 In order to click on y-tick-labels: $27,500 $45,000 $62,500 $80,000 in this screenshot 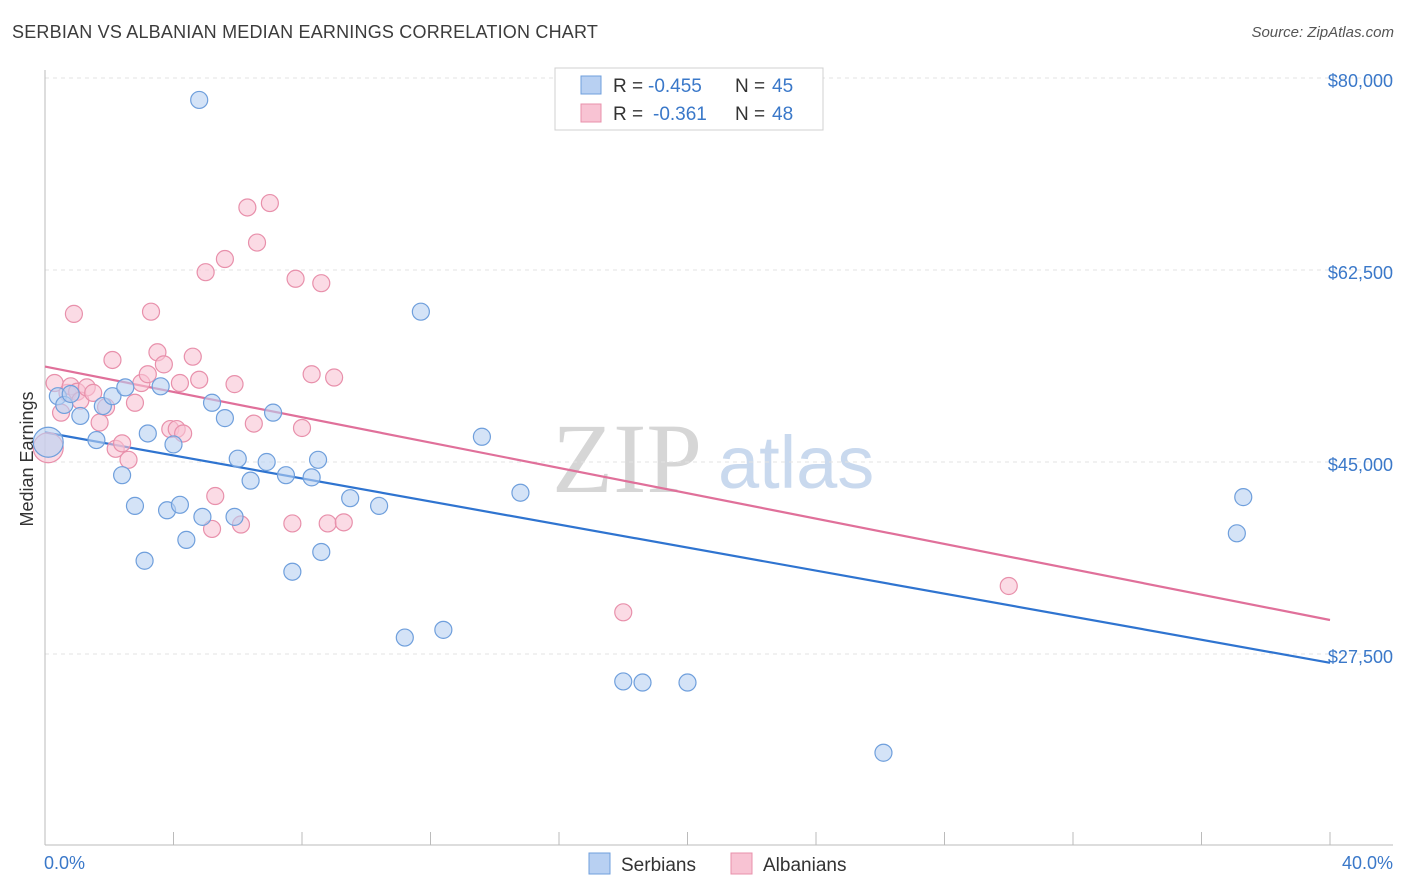, I will do `click(1360, 369)`.